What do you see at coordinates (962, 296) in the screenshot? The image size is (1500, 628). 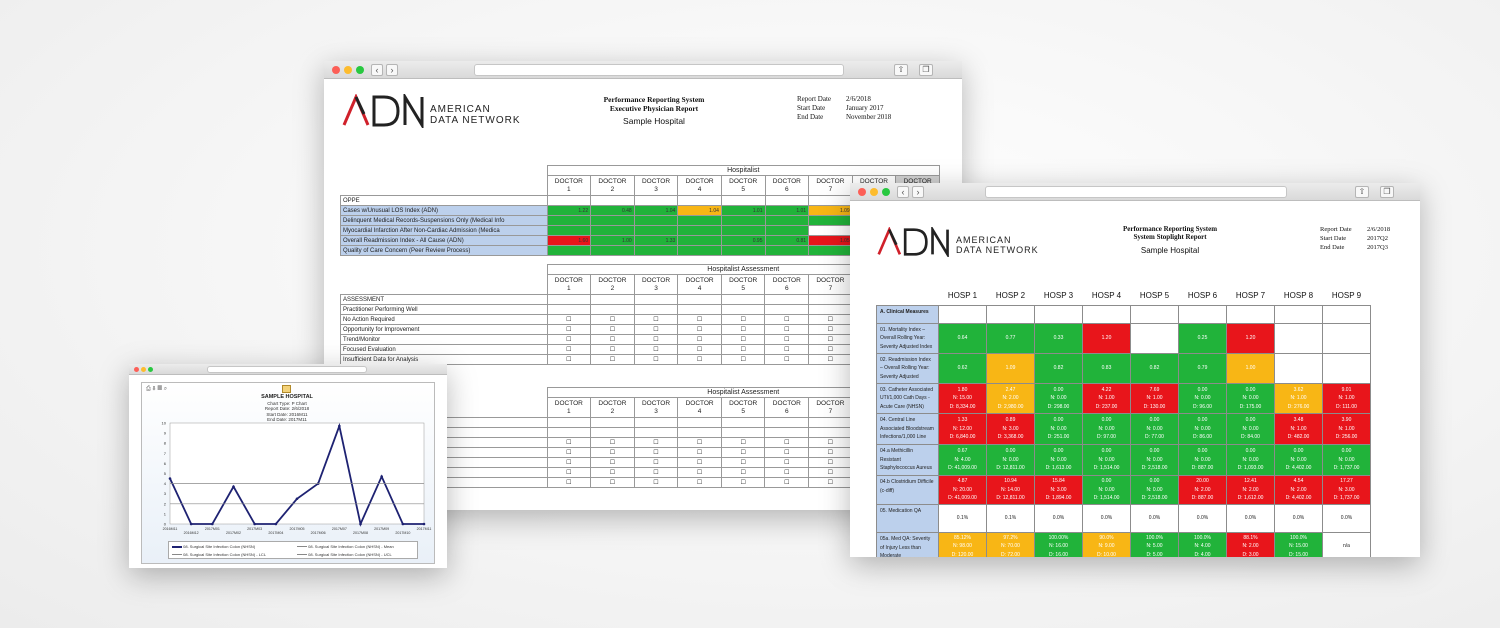 I see `hospital-column-header: HOSP 1` at bounding box center [962, 296].